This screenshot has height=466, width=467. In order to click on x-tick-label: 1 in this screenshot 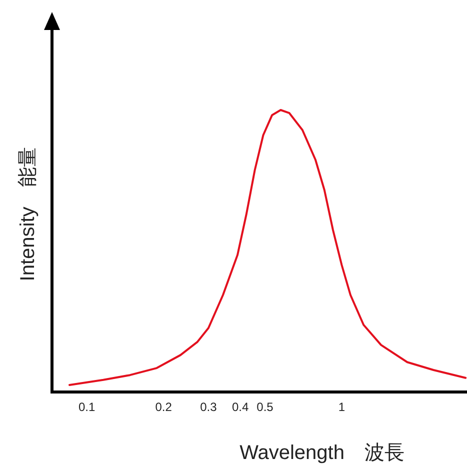, I will do `click(342, 407)`.